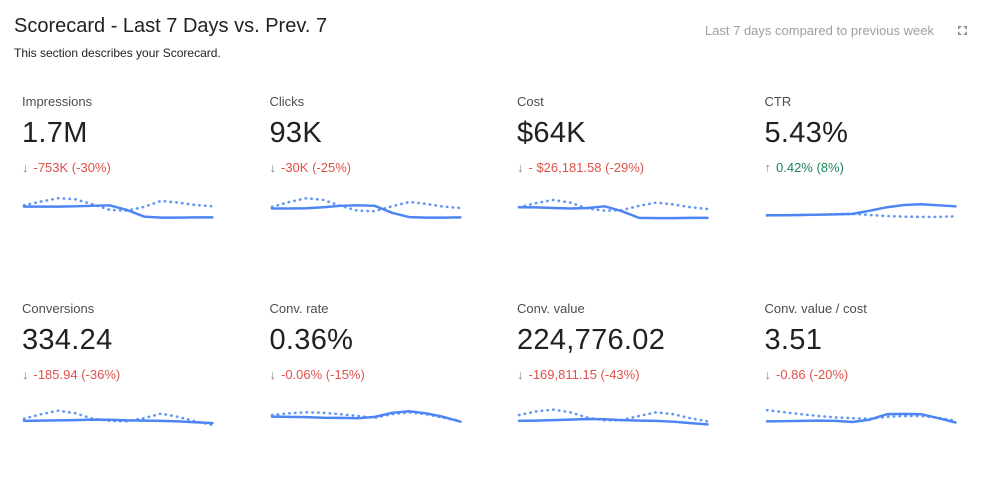 This screenshot has height=477, width=986. What do you see at coordinates (551, 308) in the screenshot?
I see `metric-label: Conv. value` at bounding box center [551, 308].